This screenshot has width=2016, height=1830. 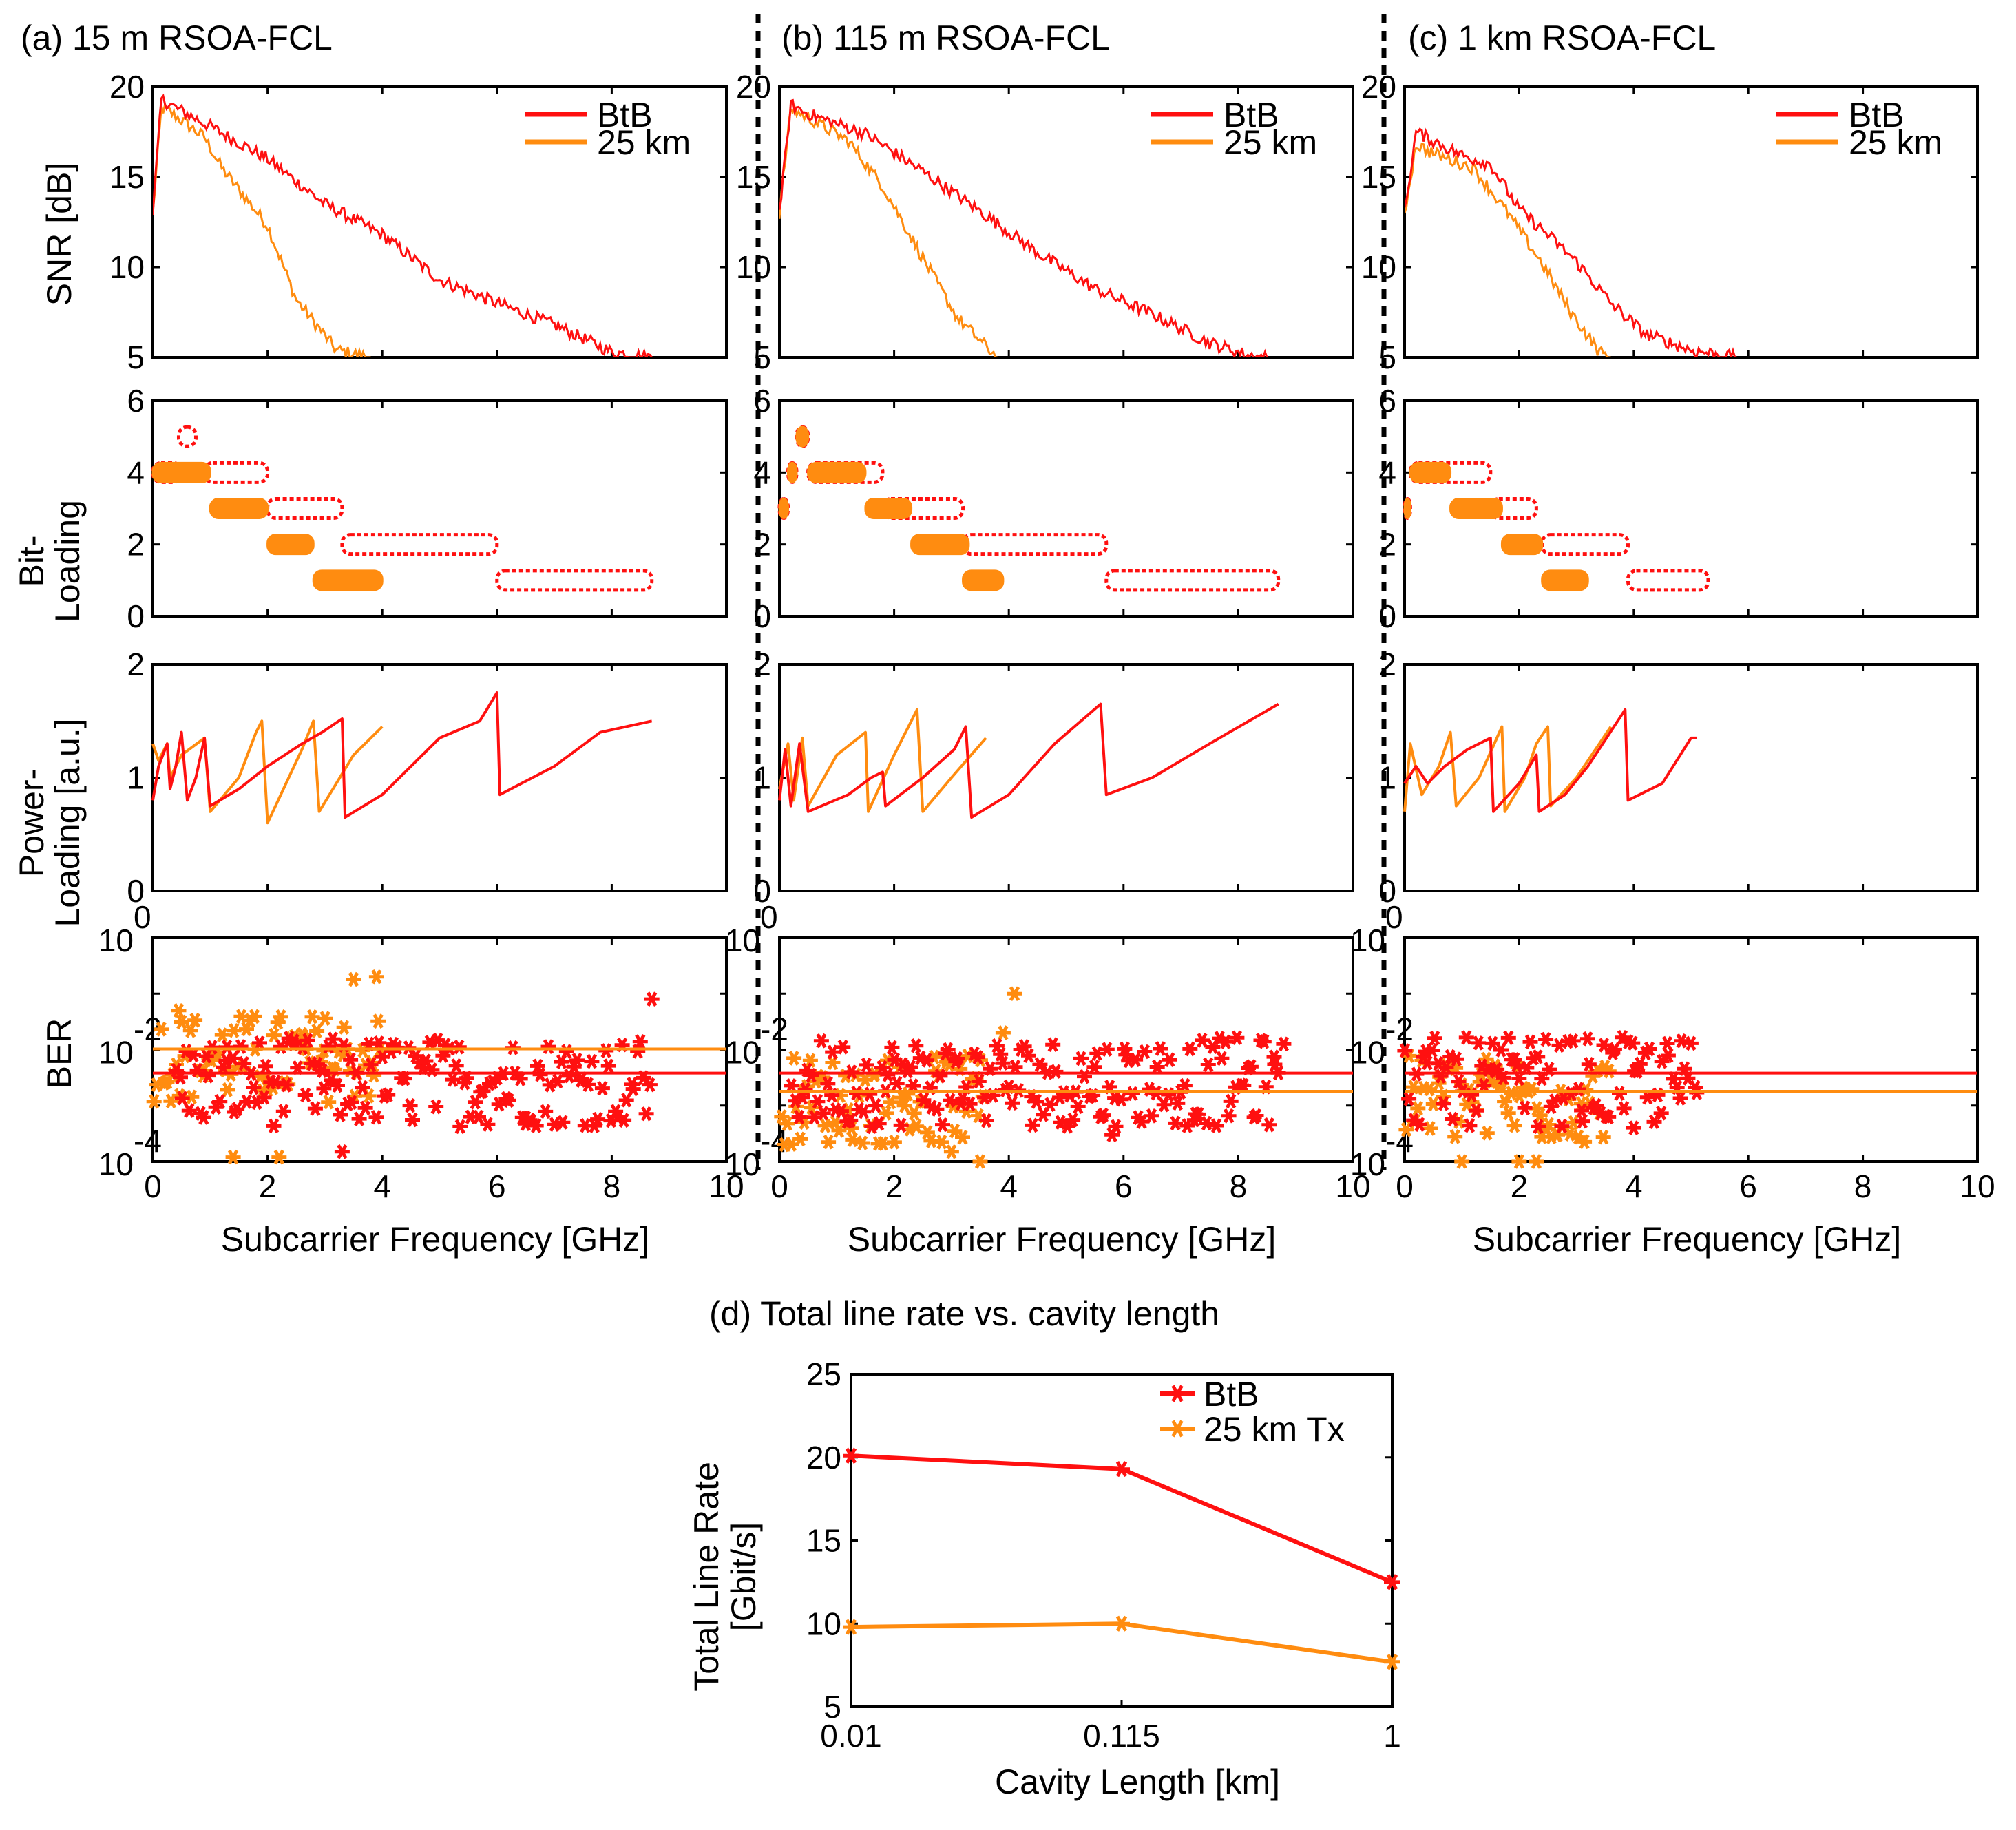 I want to click on snr-line-km25, so click(x=1508, y=249).